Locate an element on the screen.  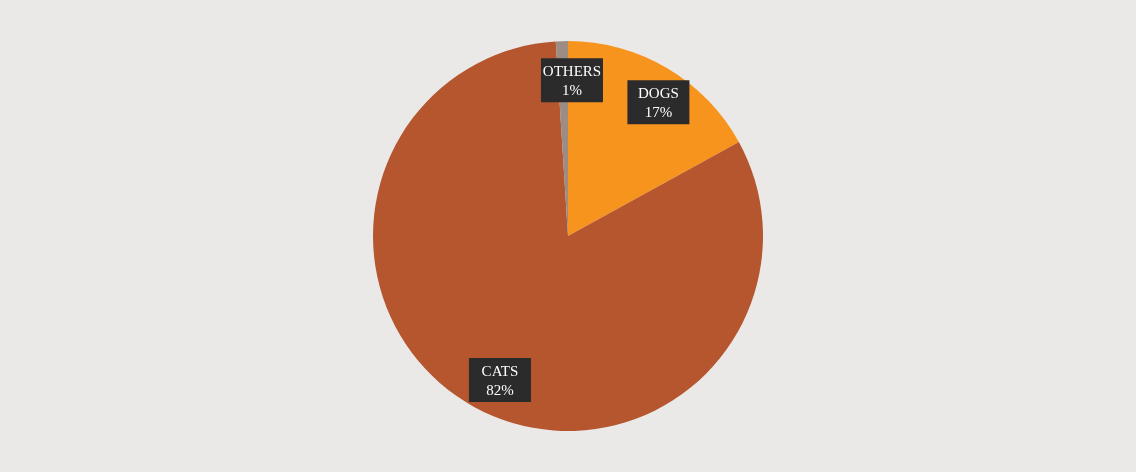
slice-label: DOGS is located at coordinates (658, 93).